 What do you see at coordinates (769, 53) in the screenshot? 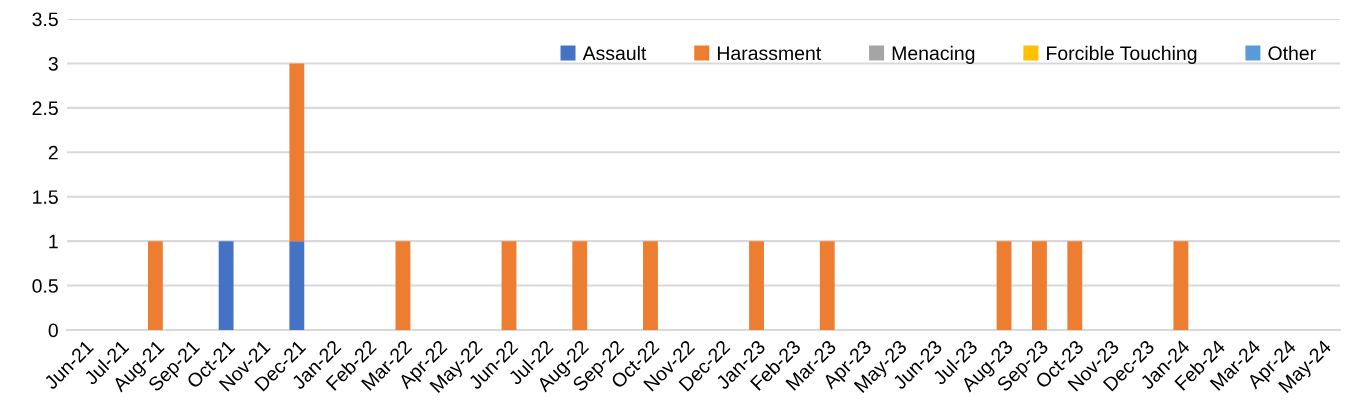
I see `legend-label: Harassment` at bounding box center [769, 53].